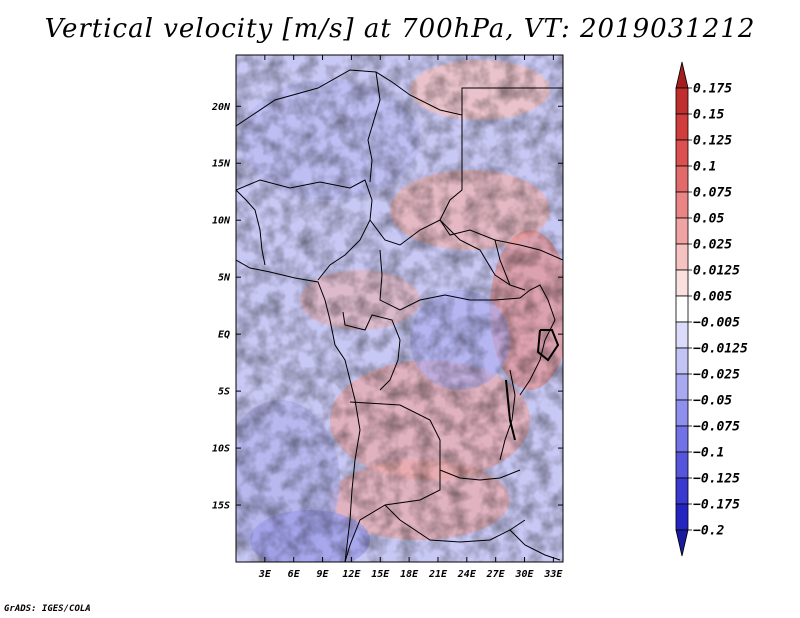 The height and width of the screenshot is (618, 800). I want to click on lon-label-6E: 6E, so click(294, 574).